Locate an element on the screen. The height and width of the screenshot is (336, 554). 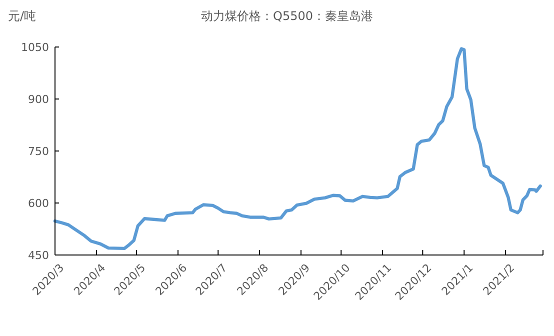
y-tick-label: 450 is located at coordinates (38, 255).